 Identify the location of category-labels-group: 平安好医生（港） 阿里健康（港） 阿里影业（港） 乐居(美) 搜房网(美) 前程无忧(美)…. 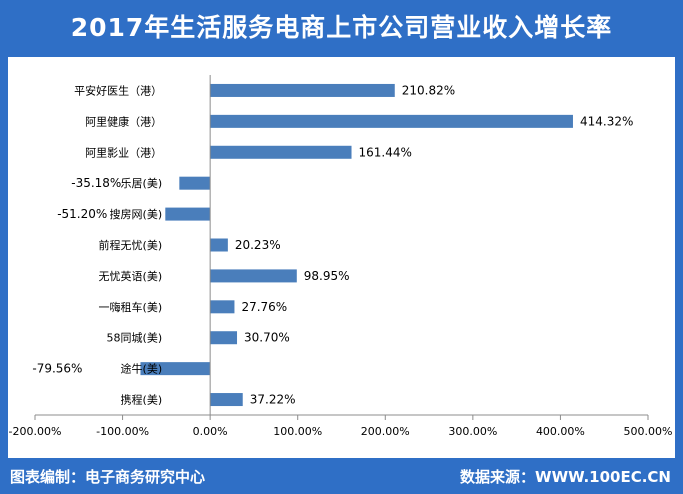
(118, 244).